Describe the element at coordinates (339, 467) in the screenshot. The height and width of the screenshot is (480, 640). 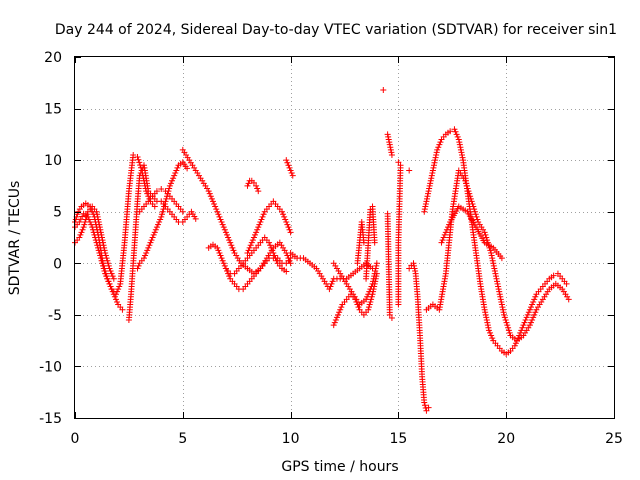
I see `x-axis-label: GPS time / hours` at that location.